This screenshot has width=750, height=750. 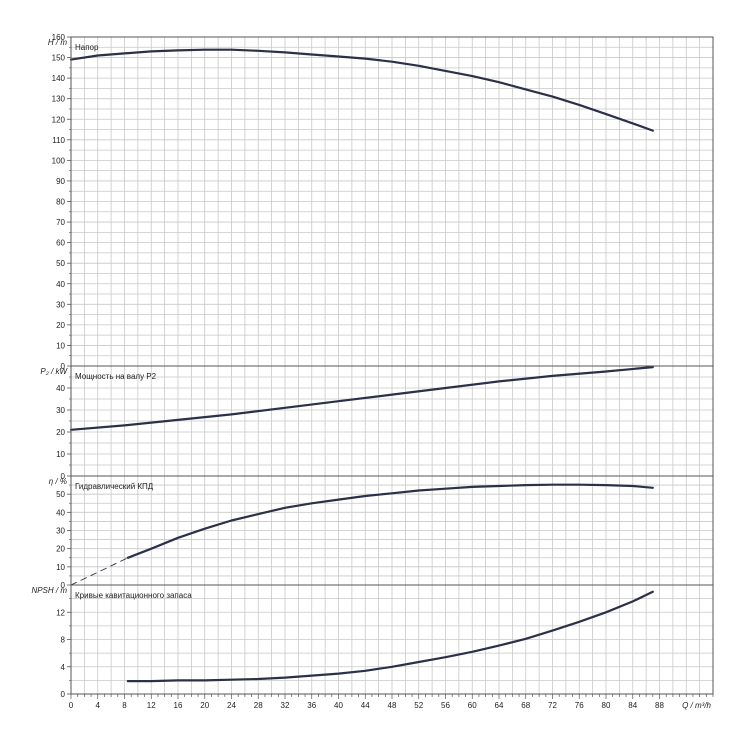 I want to click on y-tick-label: 140, so click(x=59, y=78).